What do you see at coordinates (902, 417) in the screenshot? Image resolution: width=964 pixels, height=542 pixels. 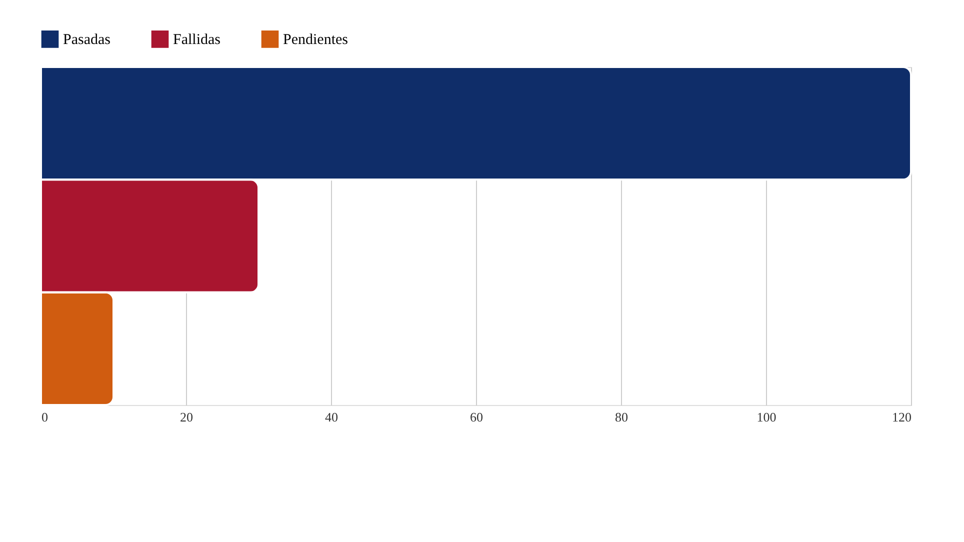 I see `x-tick-label: 120` at bounding box center [902, 417].